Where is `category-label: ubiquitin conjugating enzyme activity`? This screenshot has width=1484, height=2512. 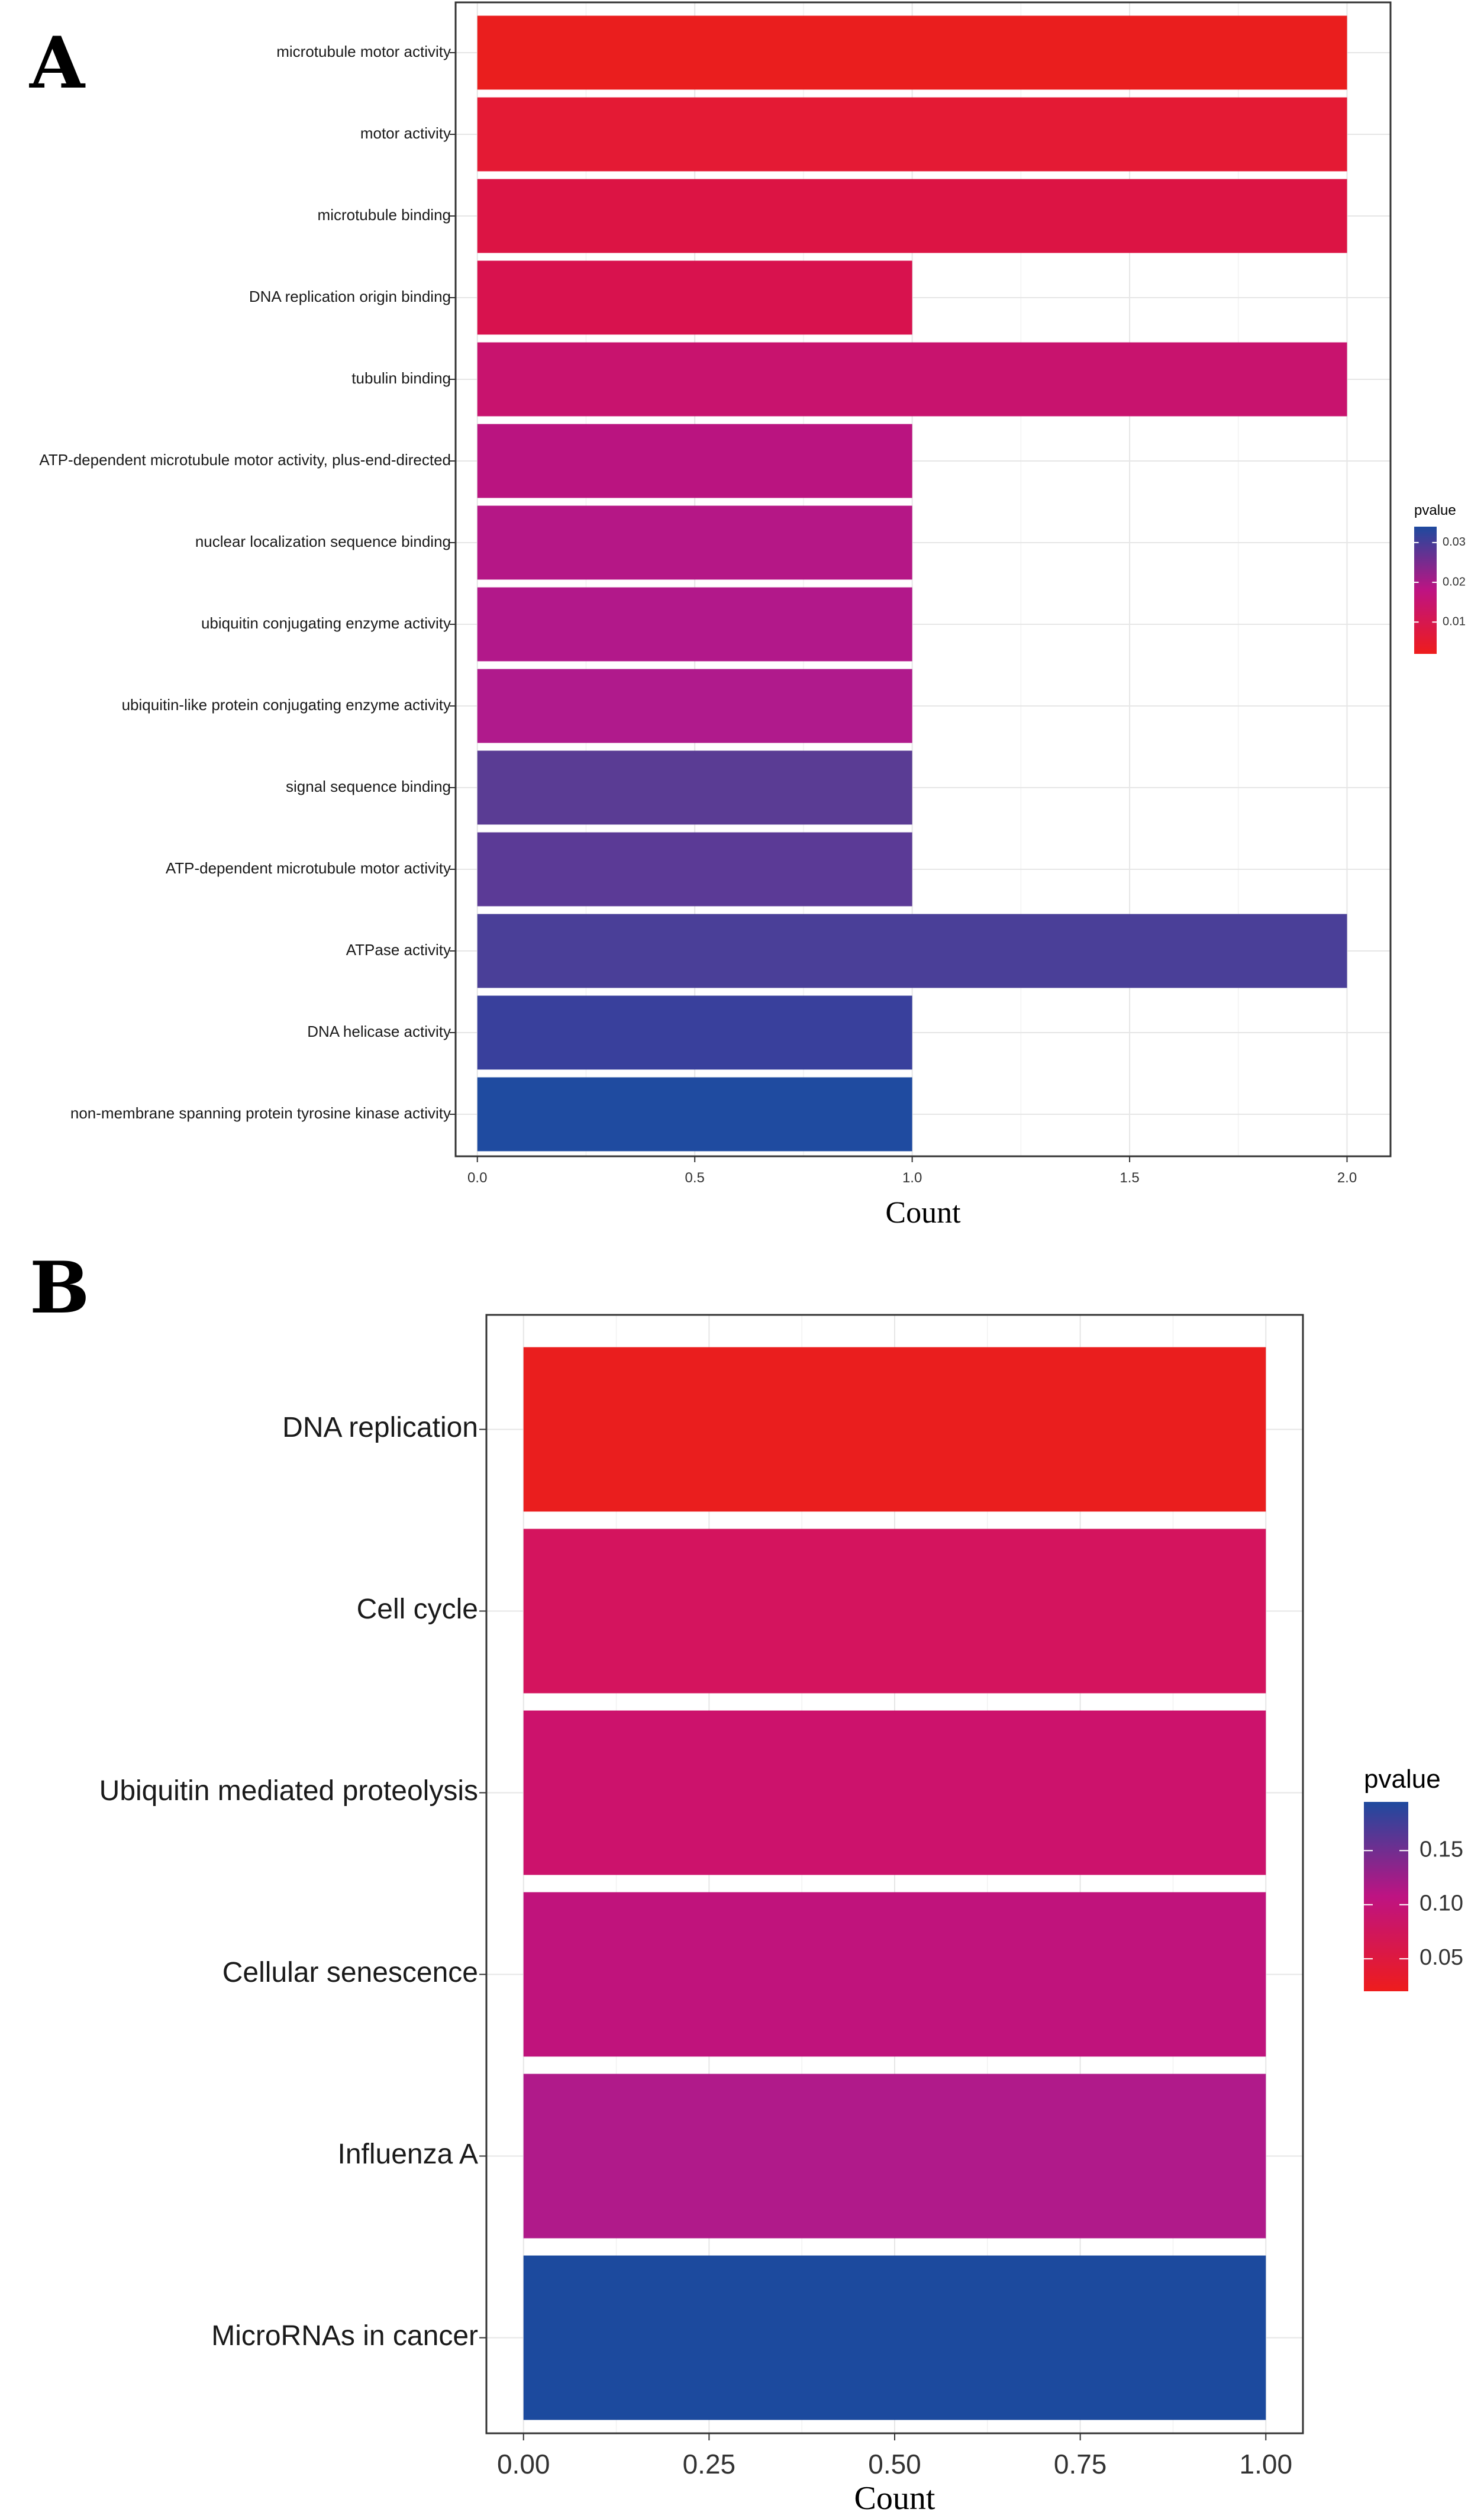 category-label: ubiquitin conjugating enzyme activity is located at coordinates (326, 623).